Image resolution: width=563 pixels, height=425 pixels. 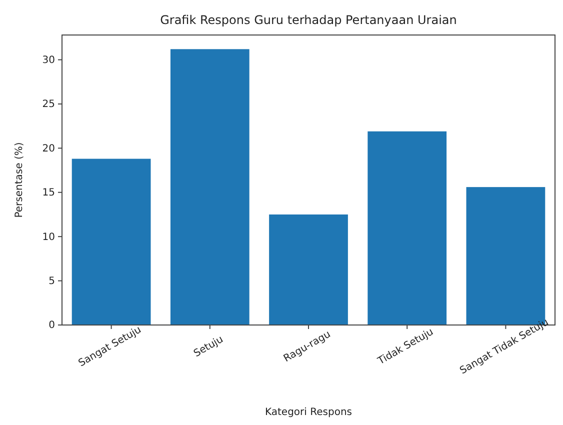 I want to click on chart-title: Grafik Respons Guru terhadap Pertanyaan Uraian, so click(x=308, y=20).